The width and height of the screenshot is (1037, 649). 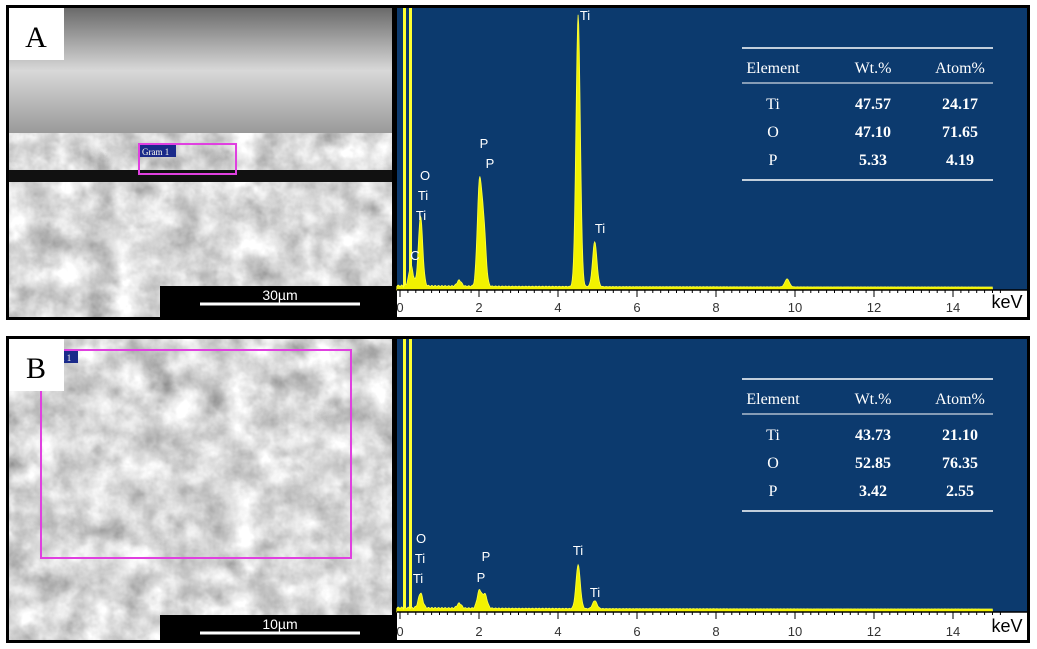 What do you see at coordinates (873, 160) in the screenshot?
I see `table-cell: 5.33` at bounding box center [873, 160].